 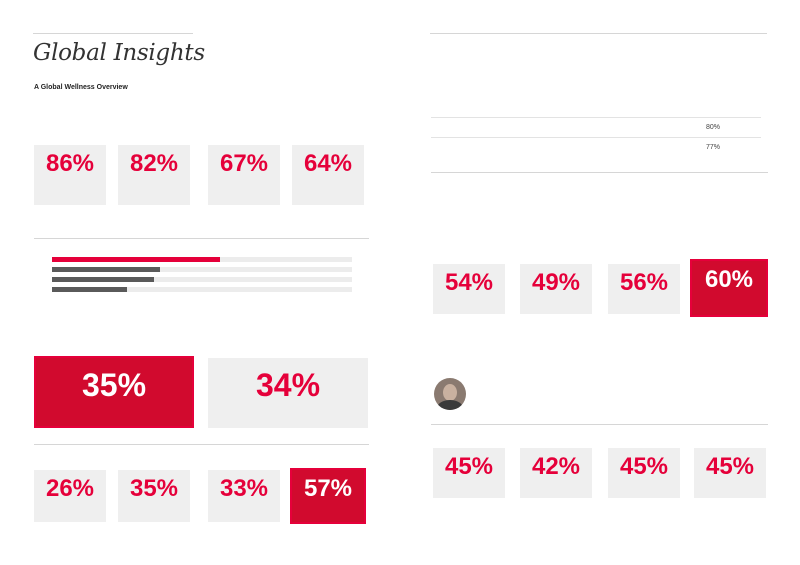 I want to click on stat-card: 42%, so click(x=556, y=473).